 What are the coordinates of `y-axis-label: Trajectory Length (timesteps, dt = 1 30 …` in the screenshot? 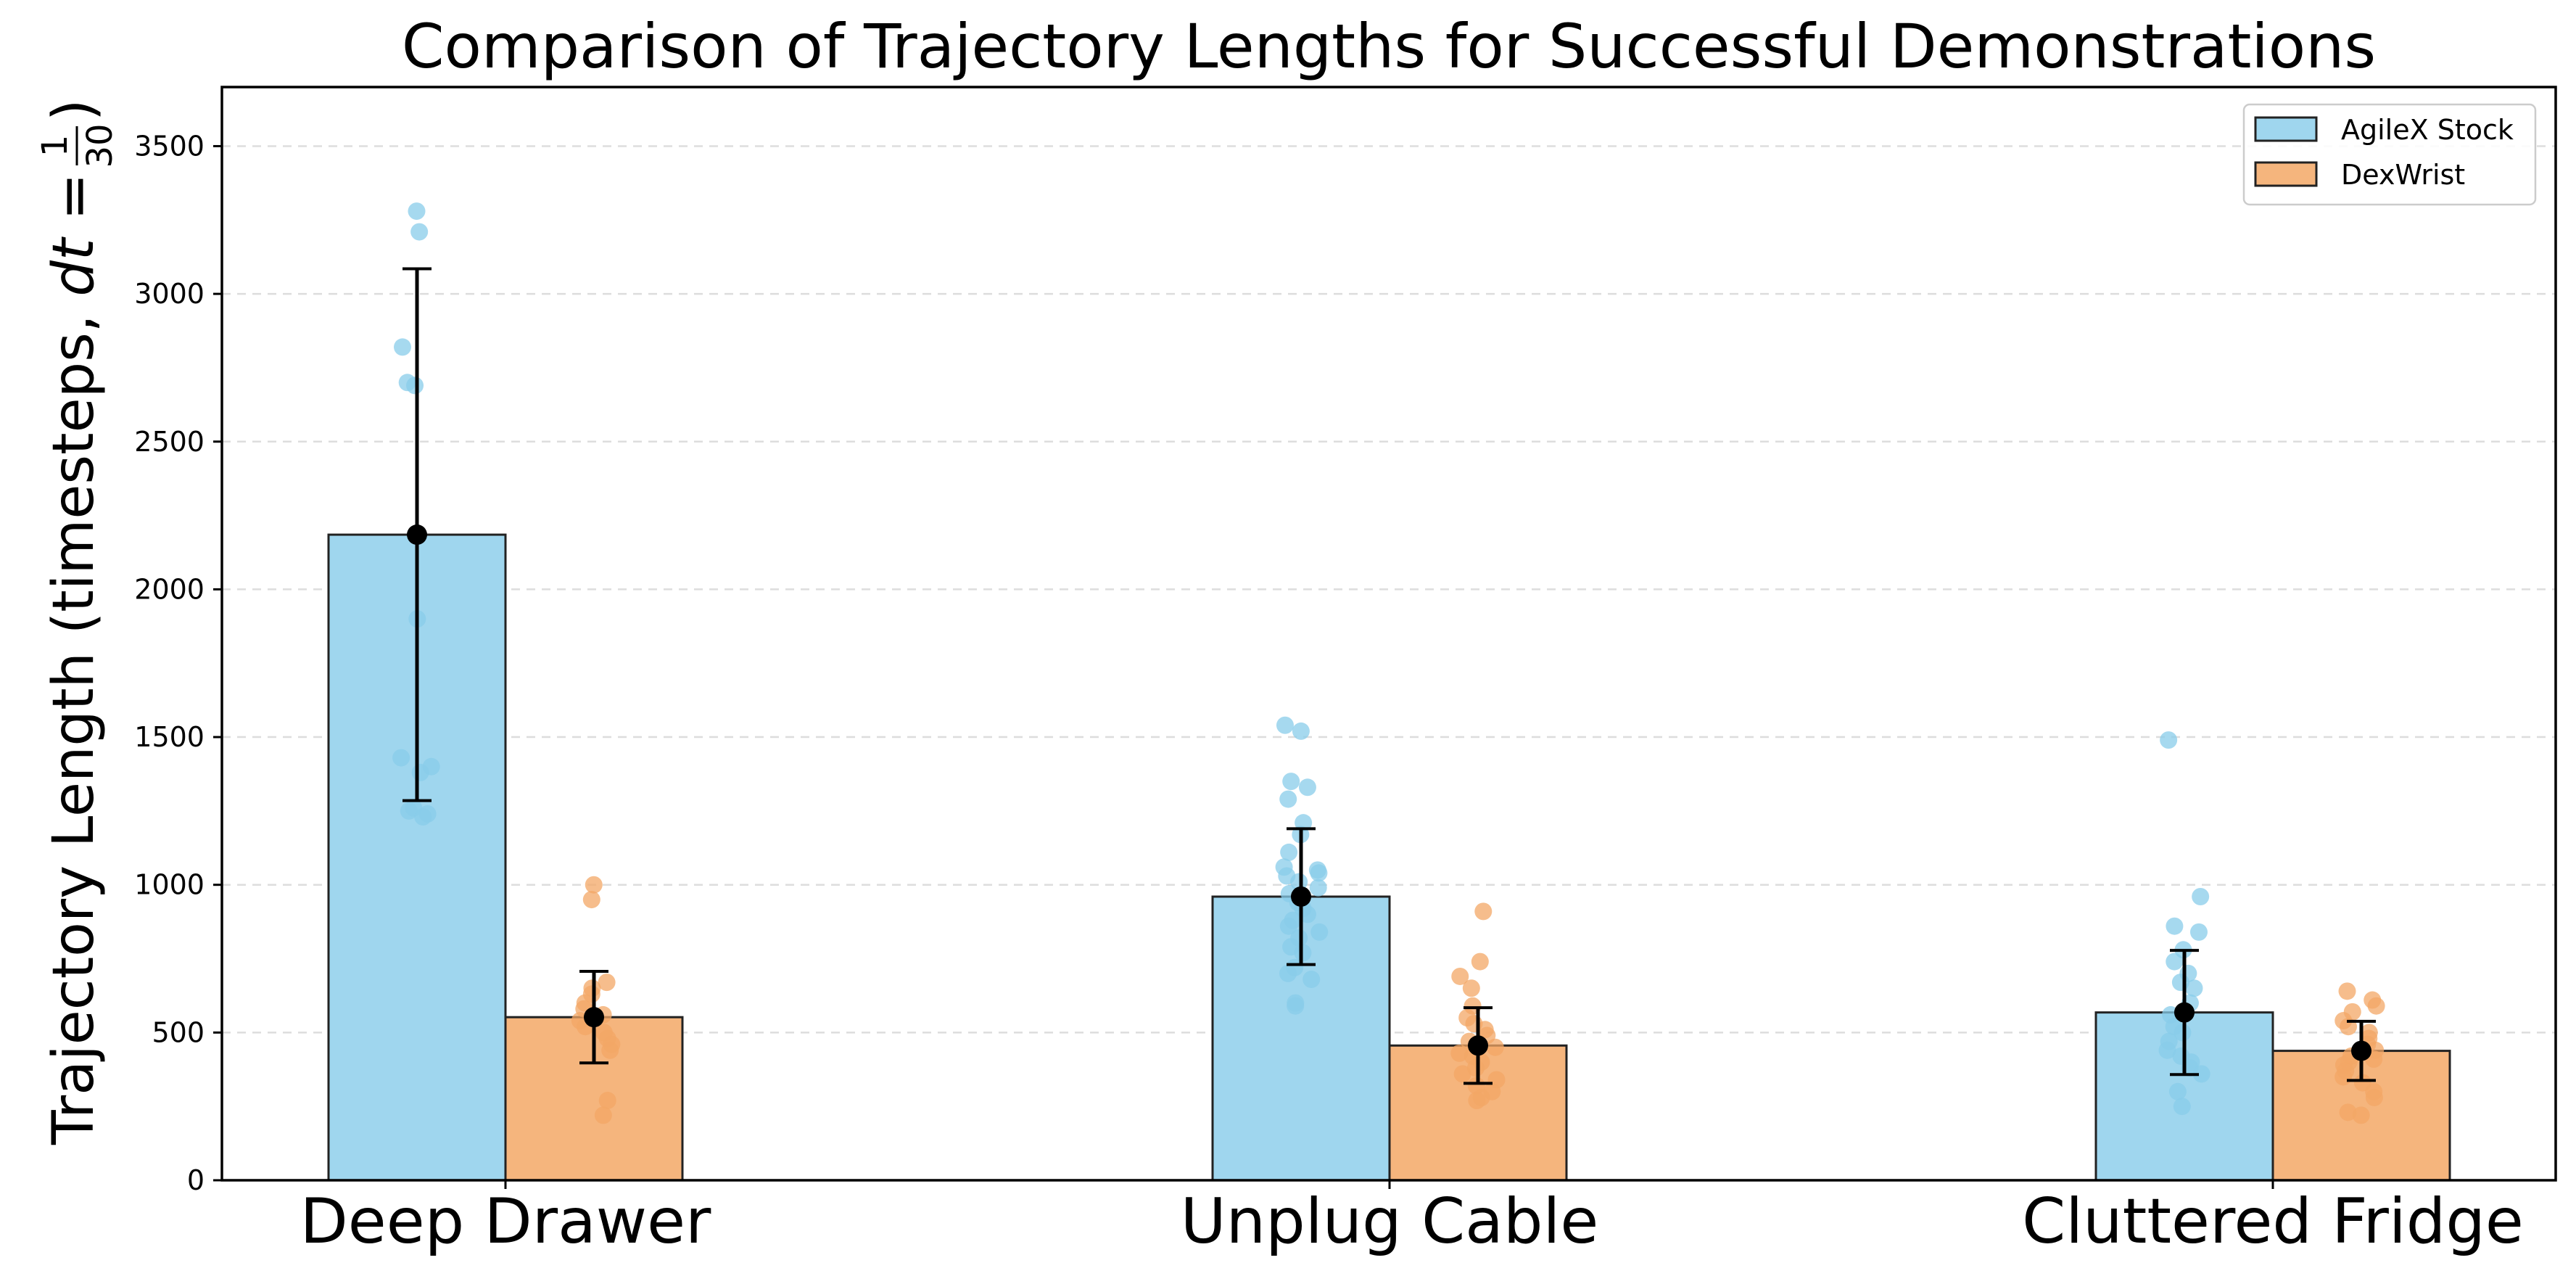 It's located at (77, 622).